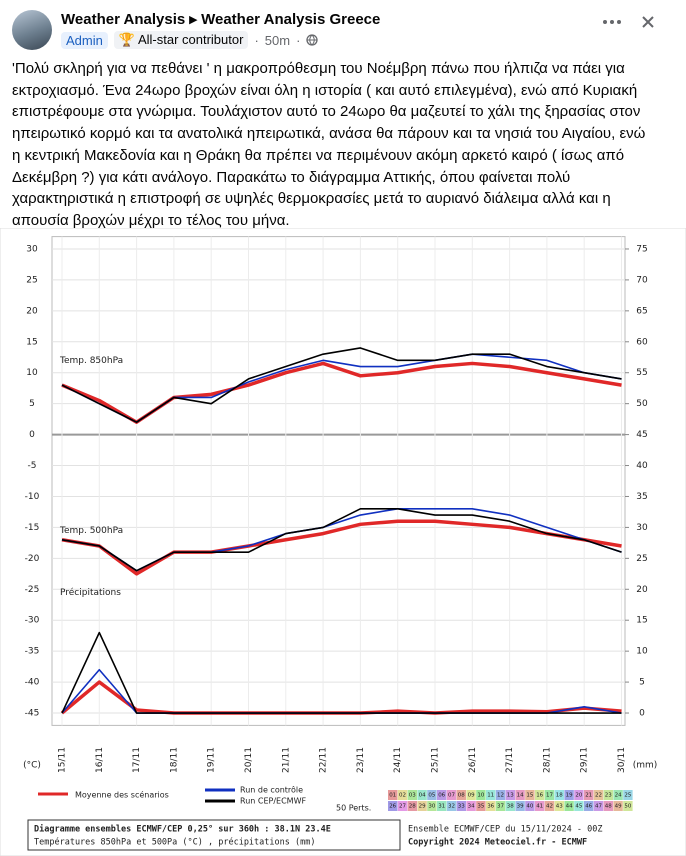  Describe the element at coordinates (436, 760) in the screenshot. I see `x-tick-label: 25/11` at that location.